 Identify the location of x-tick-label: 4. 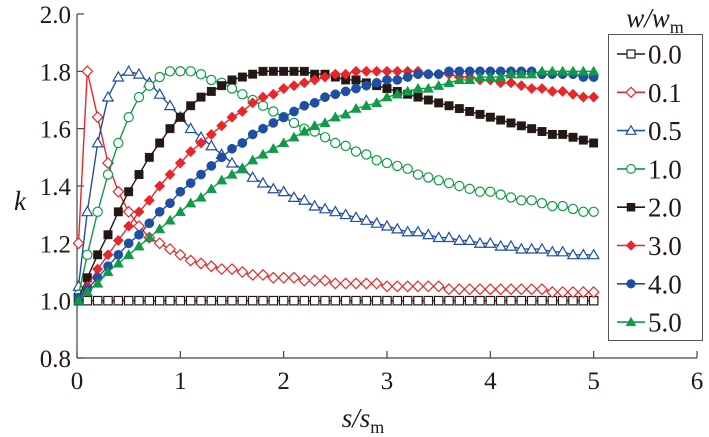
(490, 381).